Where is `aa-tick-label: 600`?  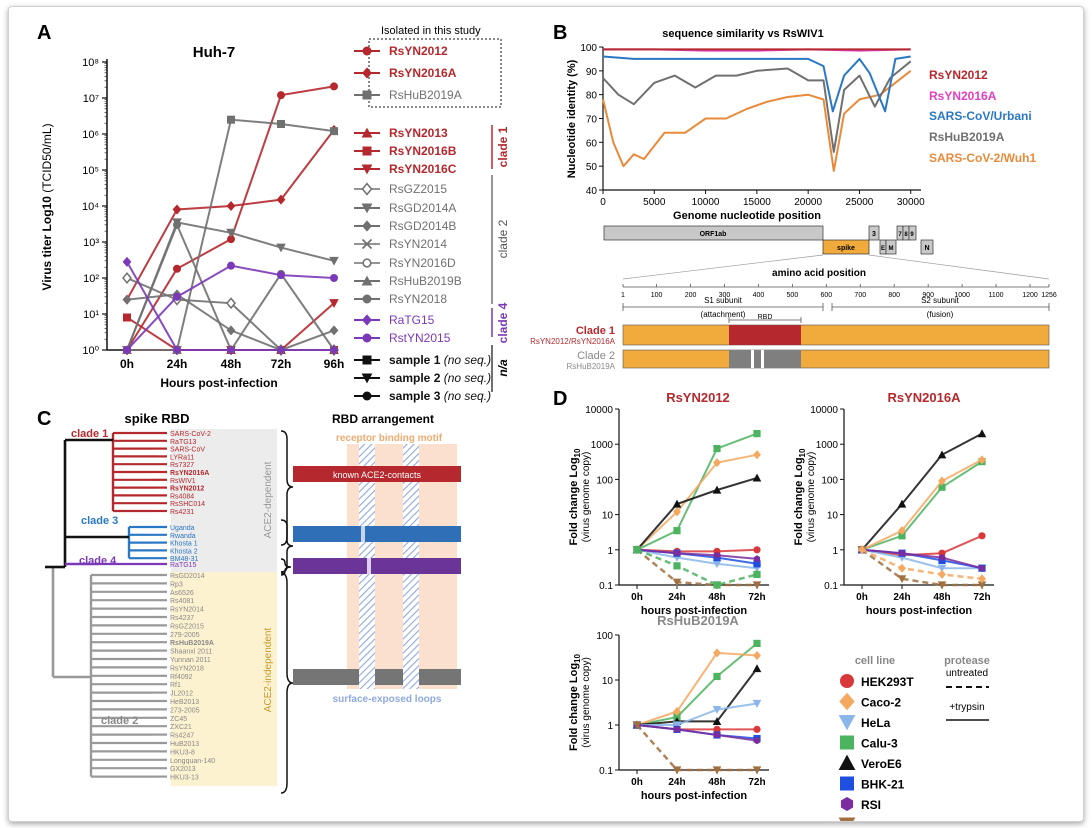
aa-tick-label: 600 is located at coordinates (826, 295).